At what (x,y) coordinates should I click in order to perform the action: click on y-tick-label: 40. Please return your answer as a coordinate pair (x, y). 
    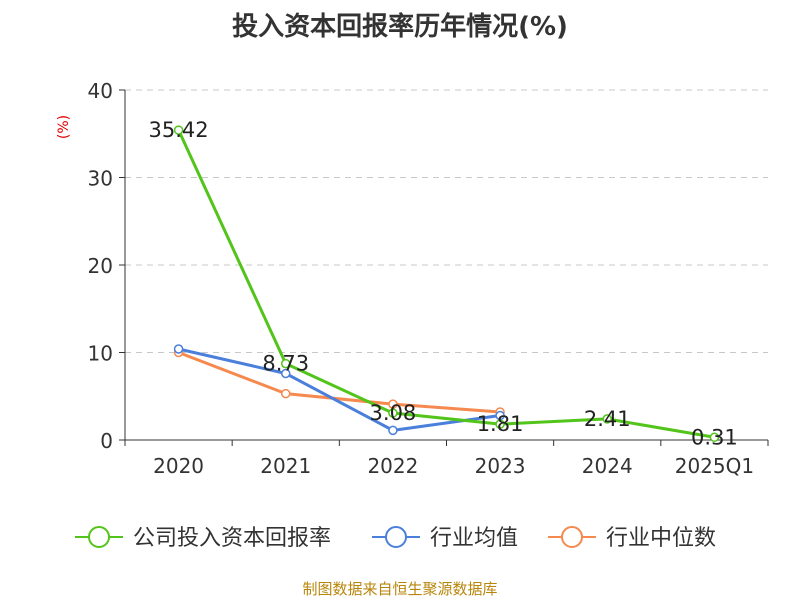
    Looking at the image, I should click on (100, 91).